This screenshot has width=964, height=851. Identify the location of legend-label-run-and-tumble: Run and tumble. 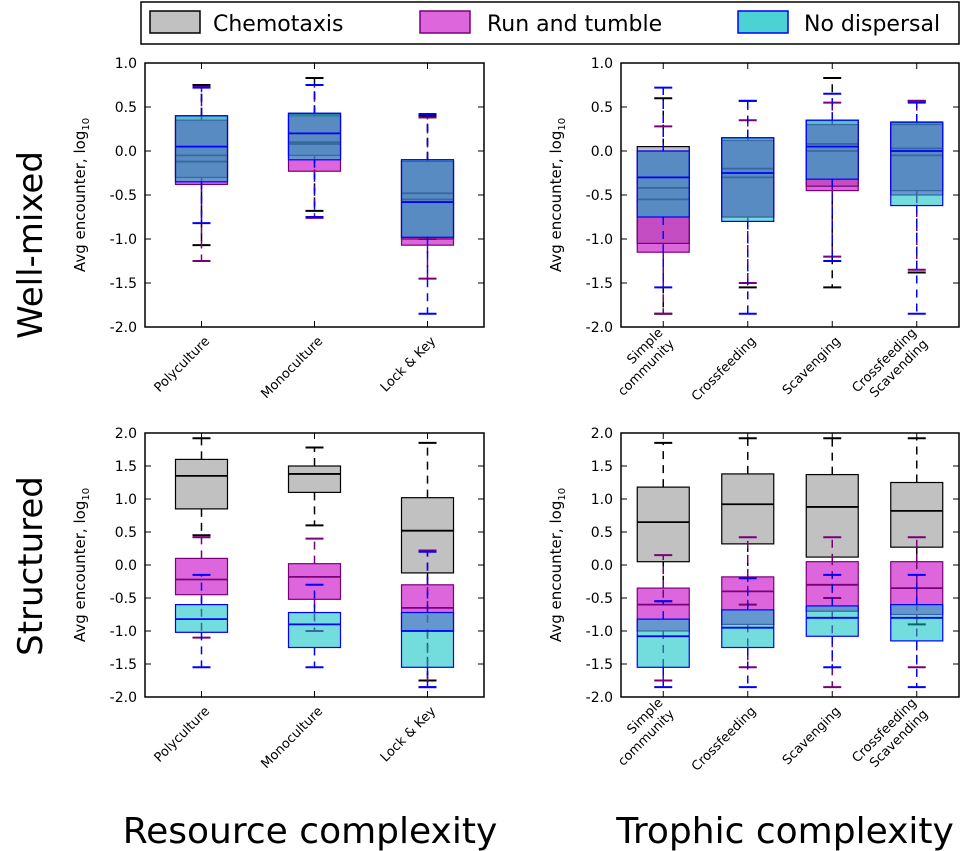
(574, 24).